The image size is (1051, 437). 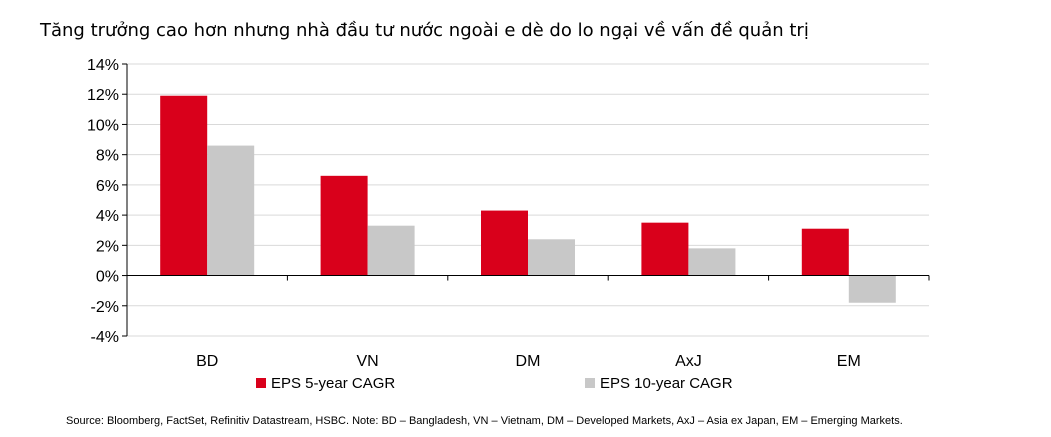 I want to click on y-tick-label: 0%, so click(x=107, y=277).